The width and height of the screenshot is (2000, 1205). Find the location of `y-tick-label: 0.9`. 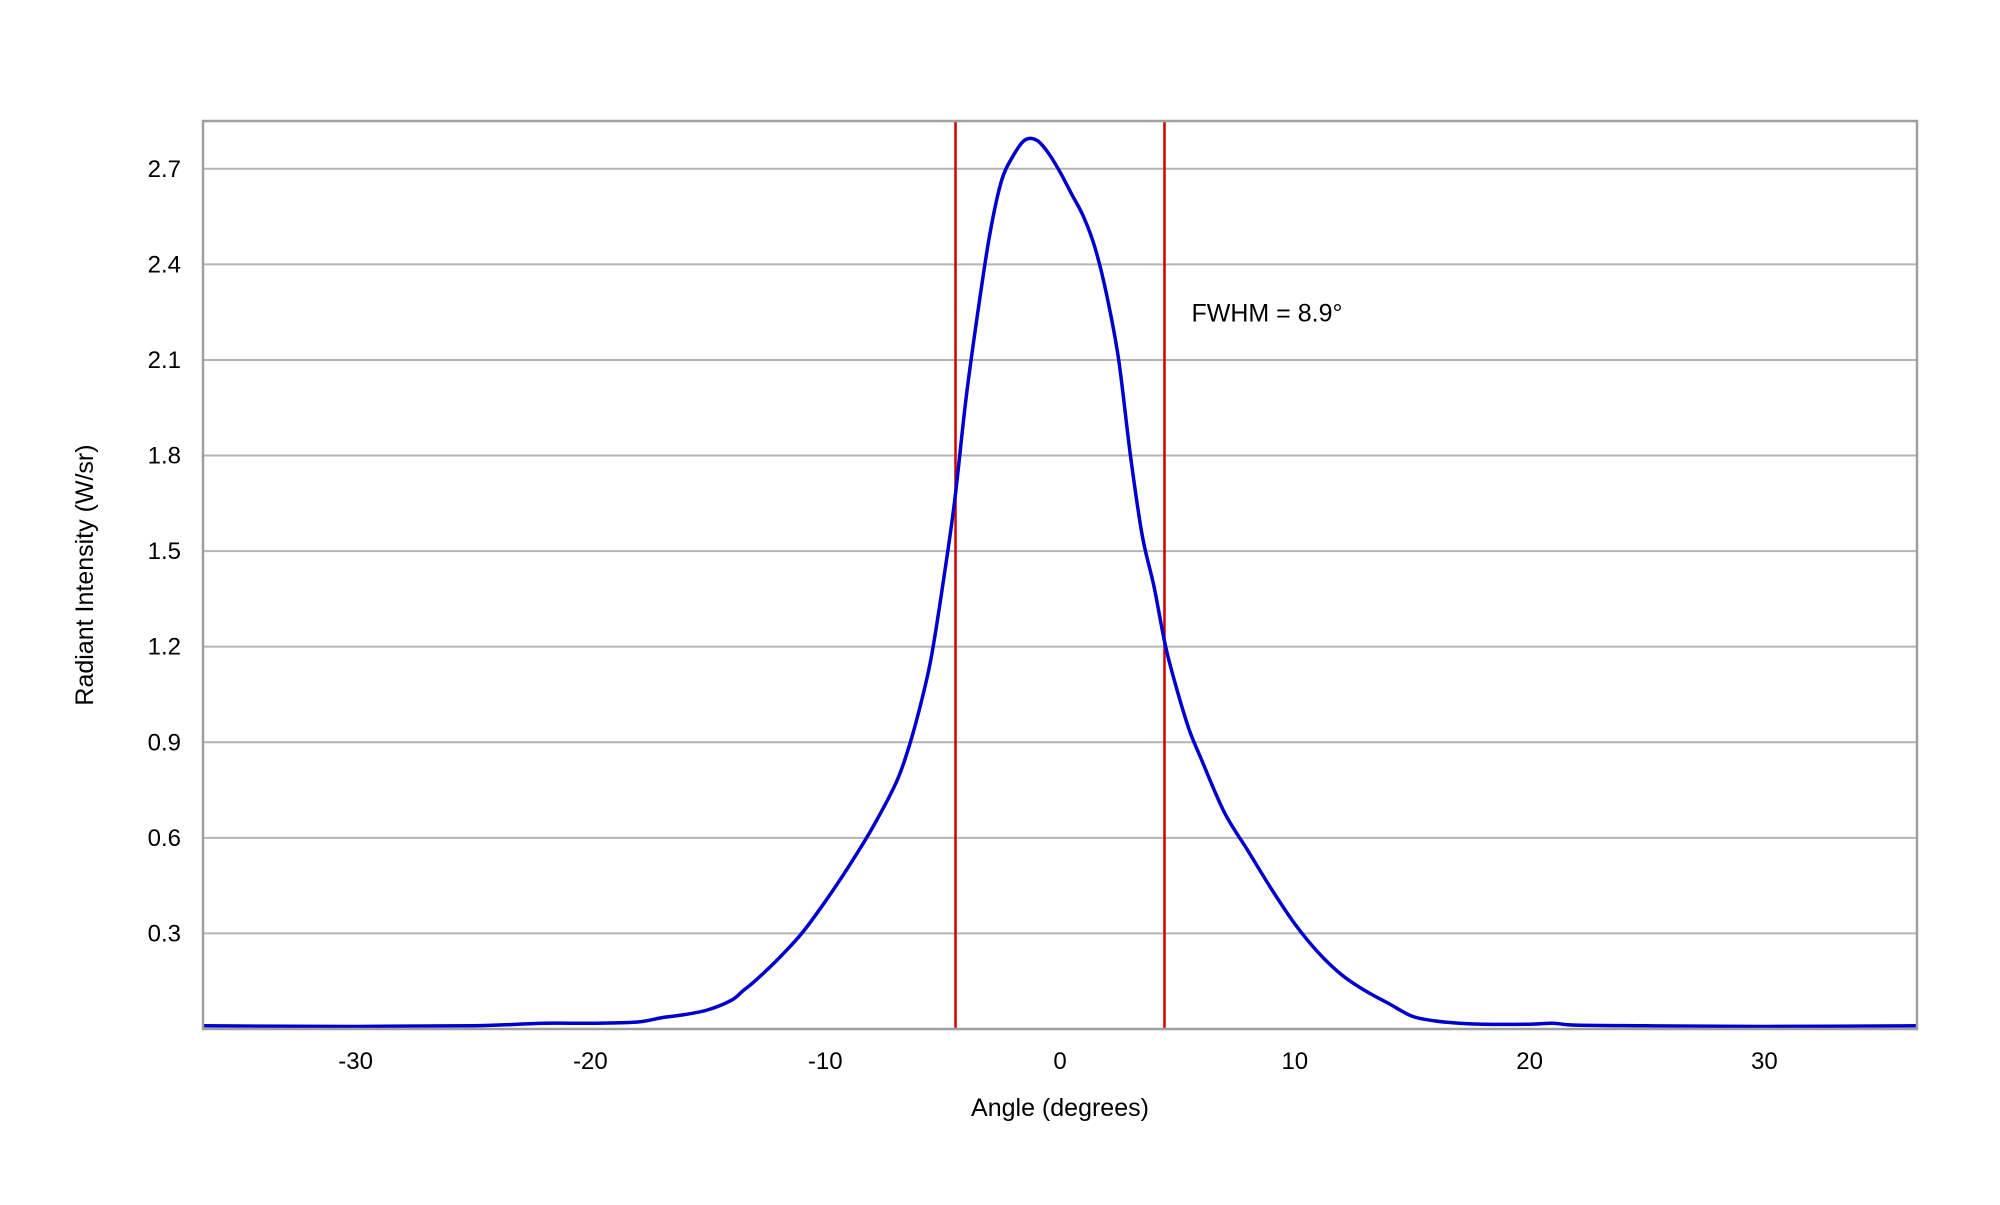

y-tick-label: 0.9 is located at coordinates (164, 742).